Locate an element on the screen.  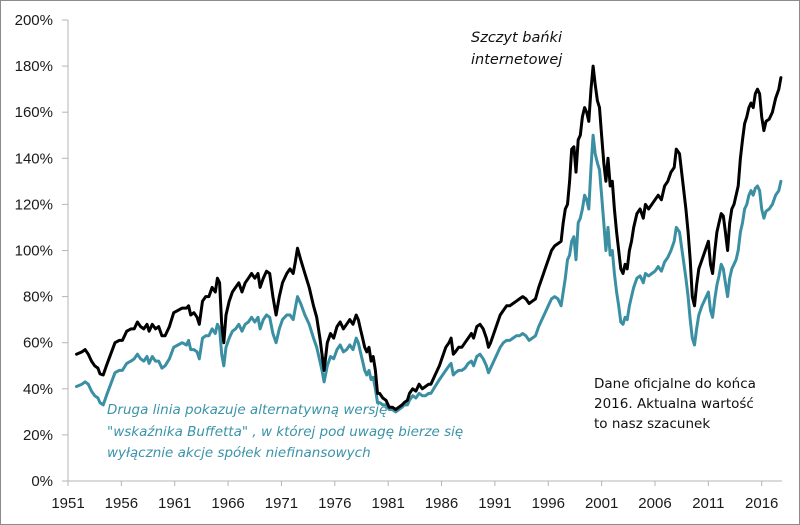
x-tick-label: 2006 is located at coordinates (654, 503).